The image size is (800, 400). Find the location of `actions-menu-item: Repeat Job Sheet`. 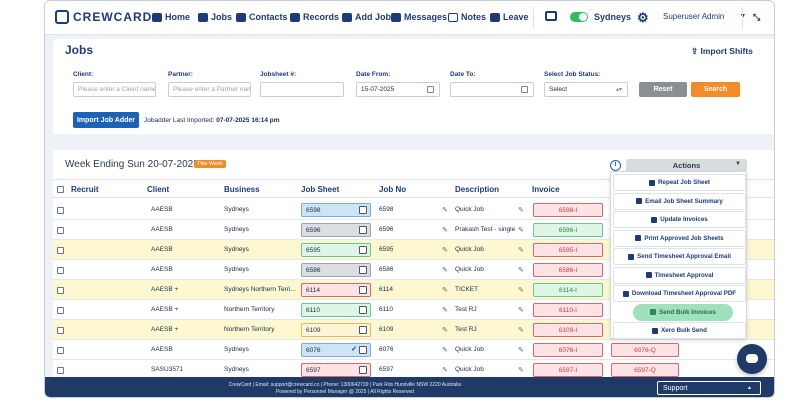

actions-menu-item: Repeat Job Sheet is located at coordinates (679, 182).